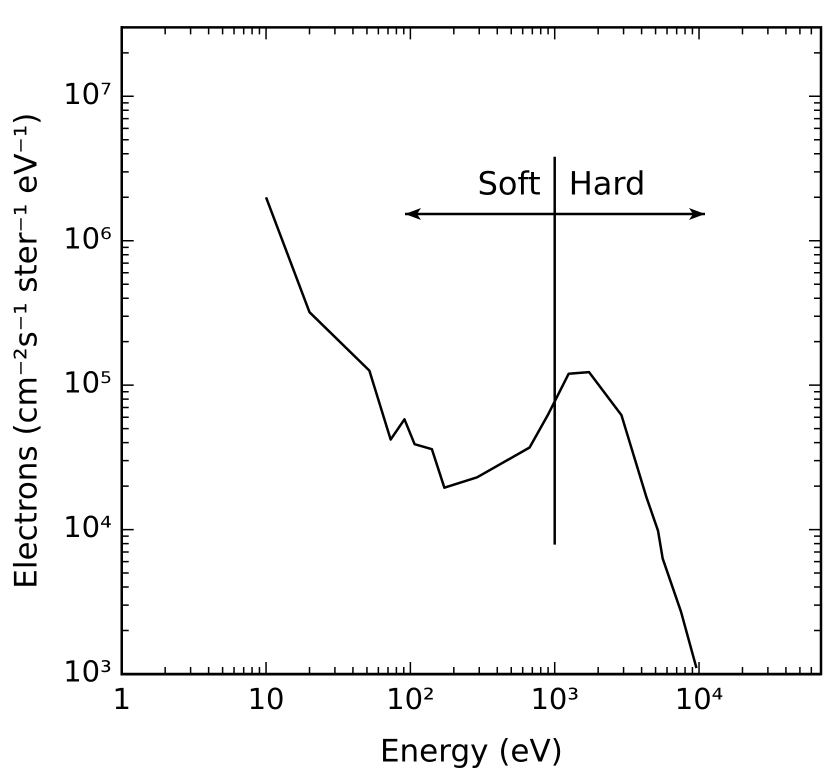 The height and width of the screenshot is (782, 839). I want to click on y-axis-title: Electrons (cm⁻²s⁻¹ ster⁻¹ eV⁻¹), so click(26, 350).